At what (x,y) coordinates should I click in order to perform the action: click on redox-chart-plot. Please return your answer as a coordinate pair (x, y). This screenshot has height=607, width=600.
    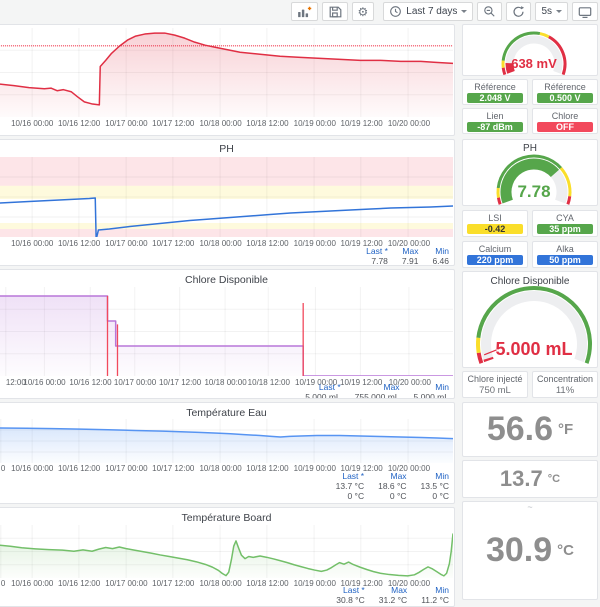
    Looking at the image, I should click on (226, 72).